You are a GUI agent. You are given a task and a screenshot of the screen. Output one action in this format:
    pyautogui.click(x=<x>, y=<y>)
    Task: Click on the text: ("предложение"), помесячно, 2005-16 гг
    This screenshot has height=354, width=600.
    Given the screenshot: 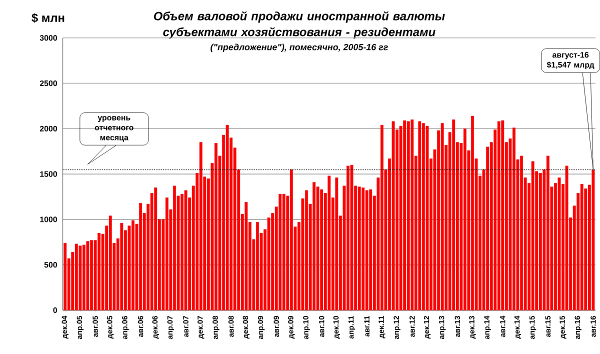 What is the action you would take?
    pyautogui.click(x=299, y=48)
    